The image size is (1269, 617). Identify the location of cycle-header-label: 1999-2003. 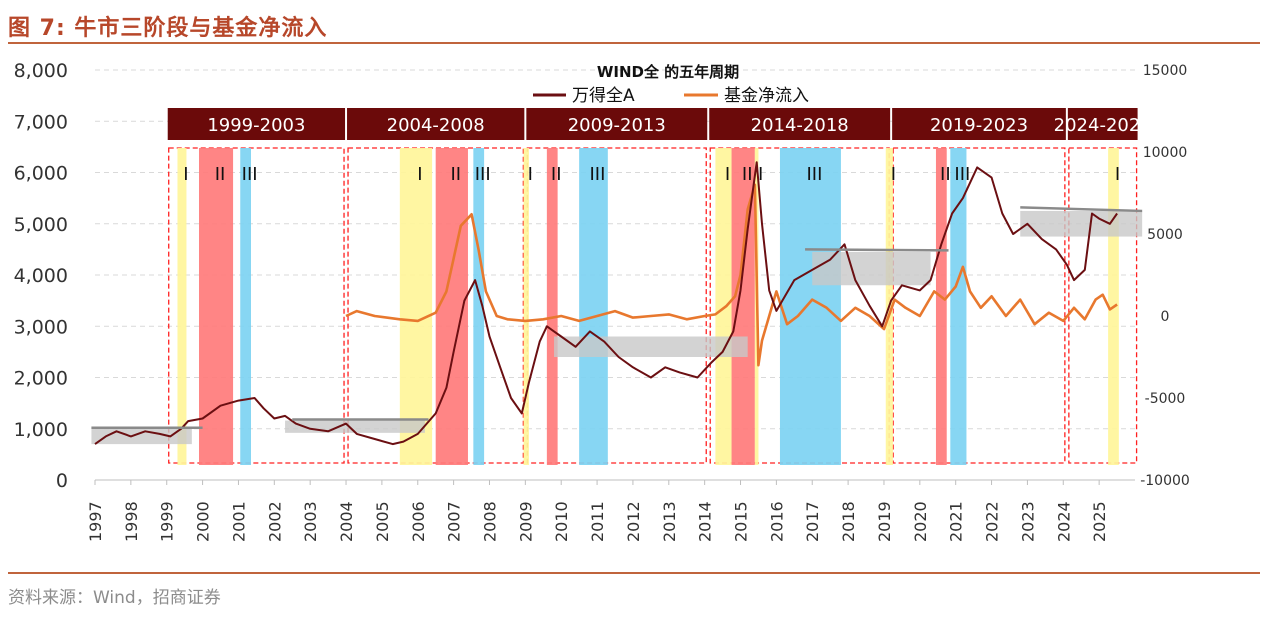
(256, 125).